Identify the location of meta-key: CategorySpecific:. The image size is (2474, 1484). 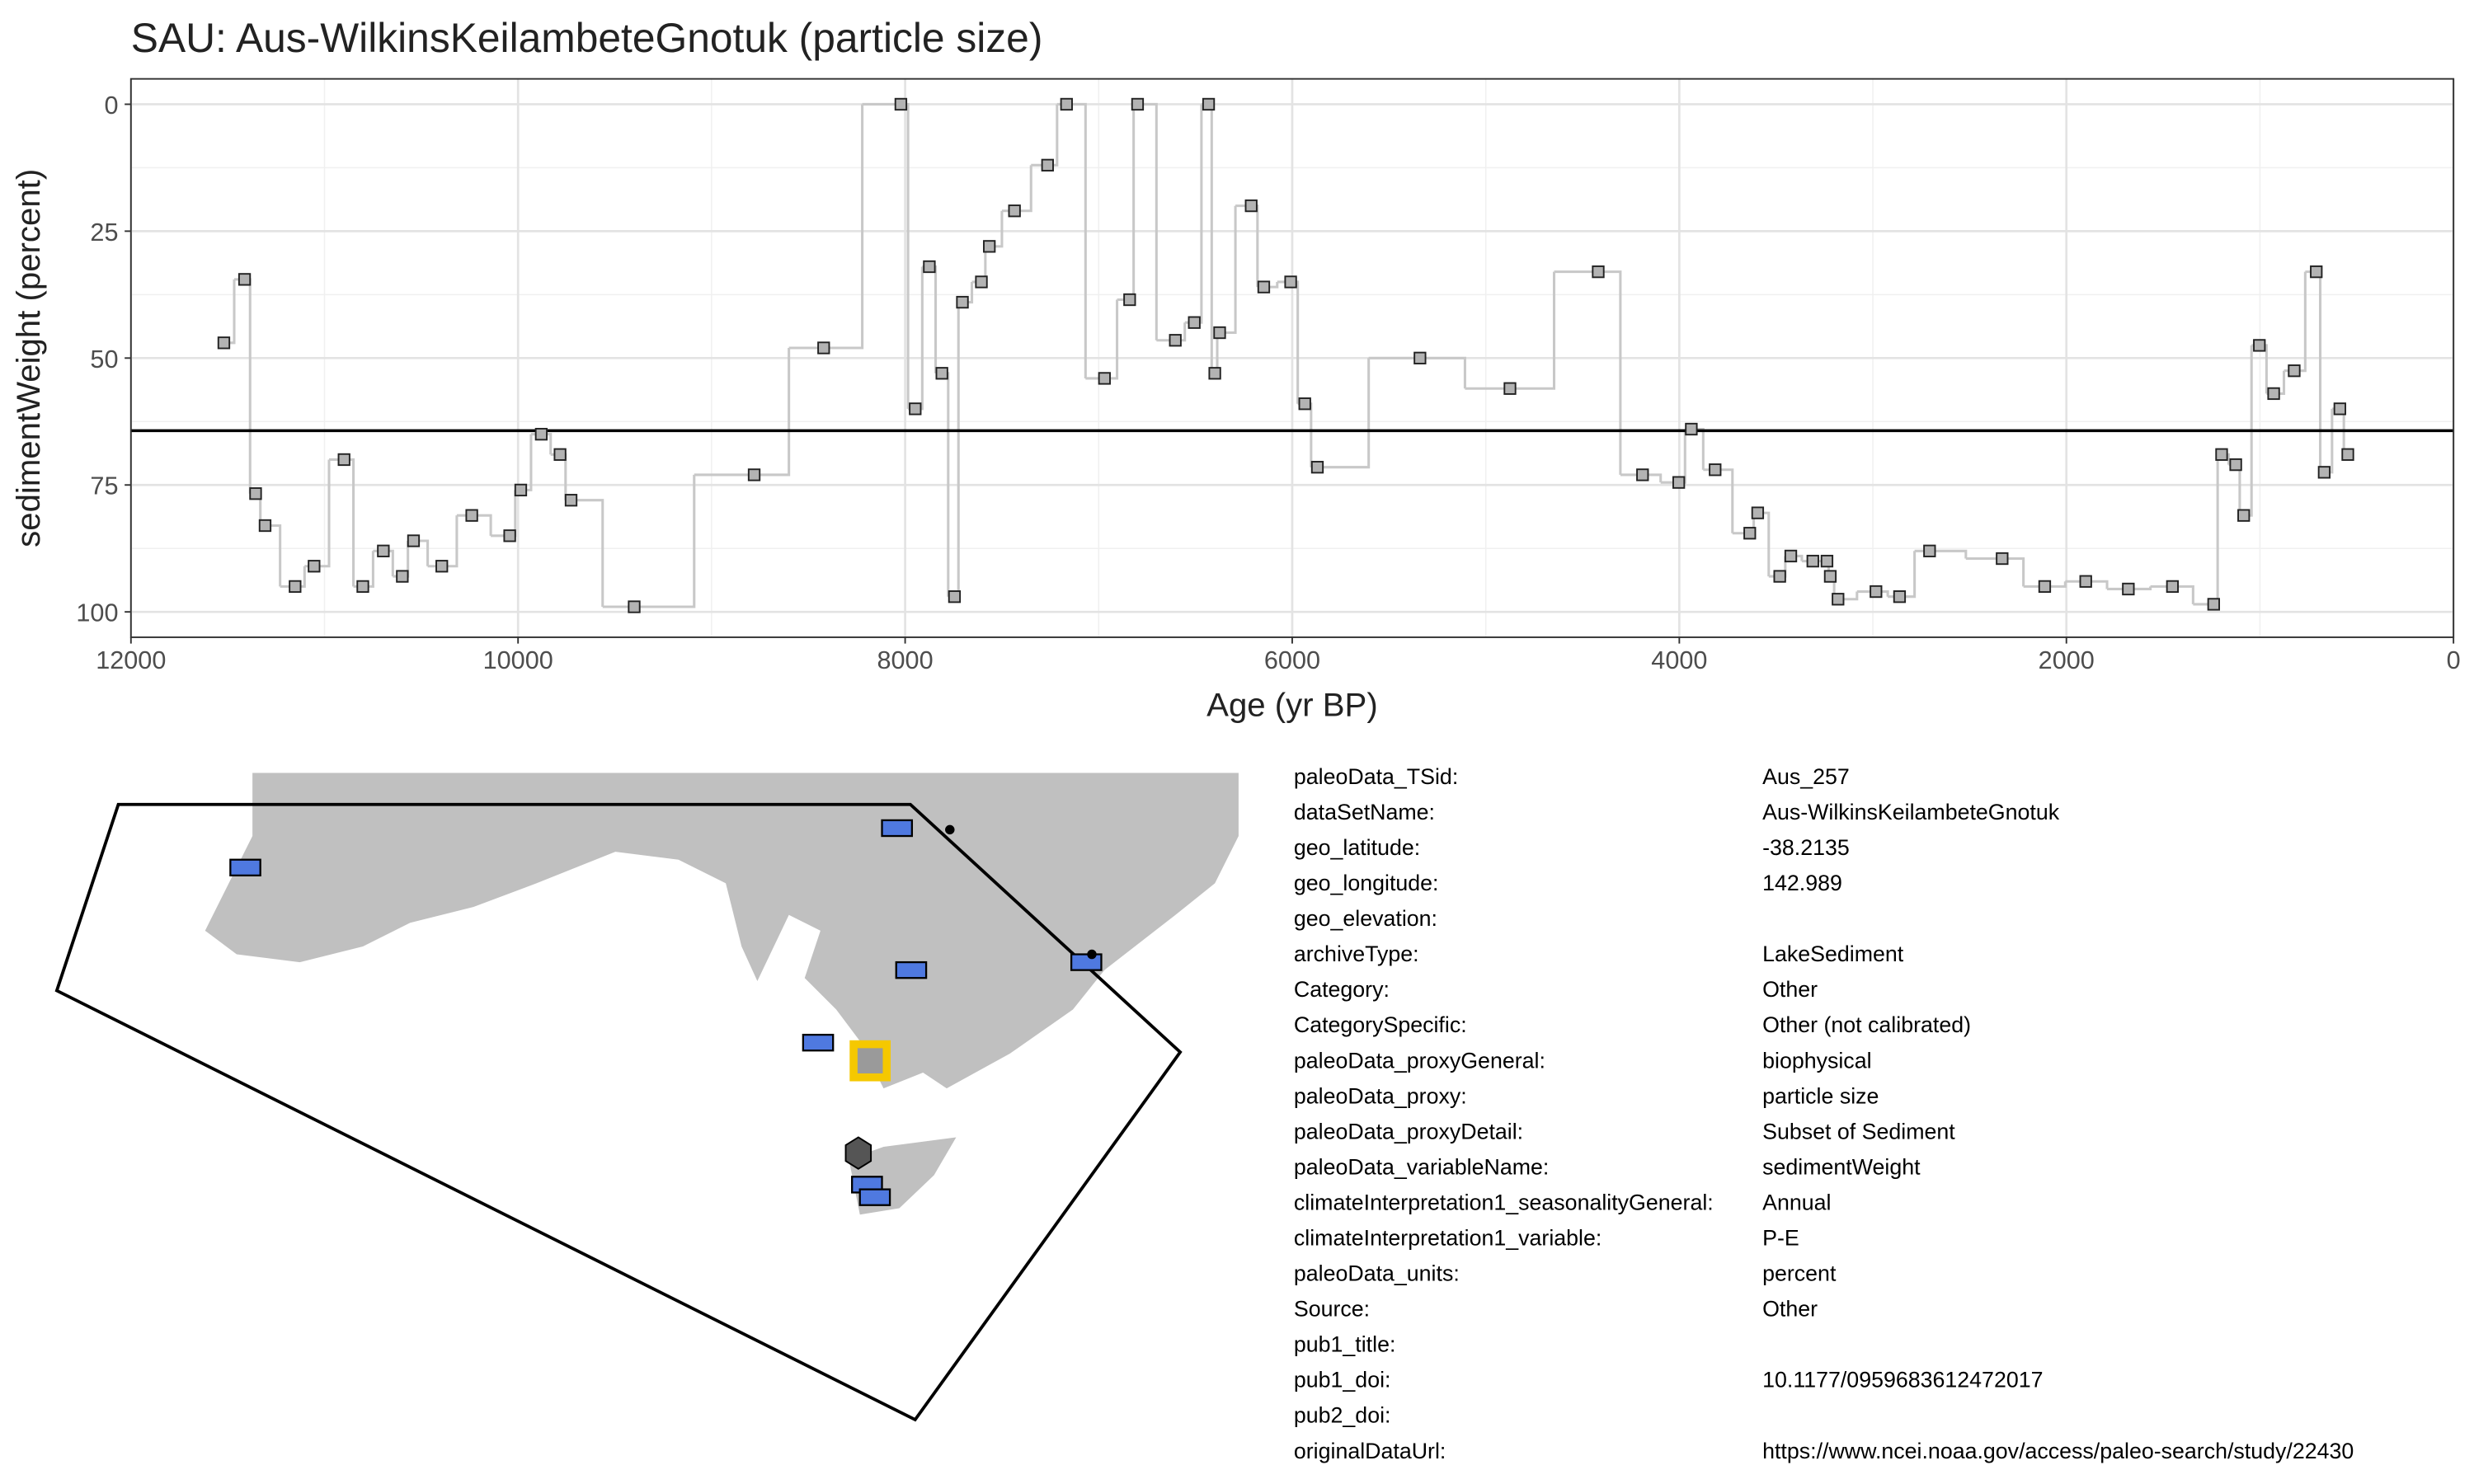
(1380, 1024).